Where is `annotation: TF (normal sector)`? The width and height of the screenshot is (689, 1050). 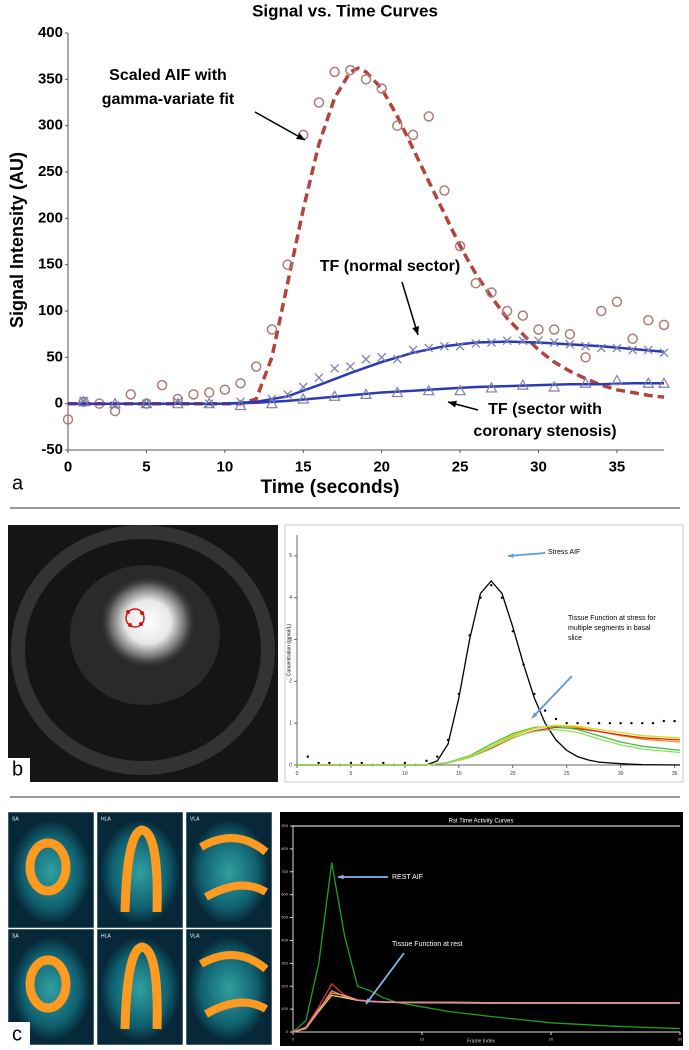
annotation: TF (normal sector) is located at coordinates (390, 266).